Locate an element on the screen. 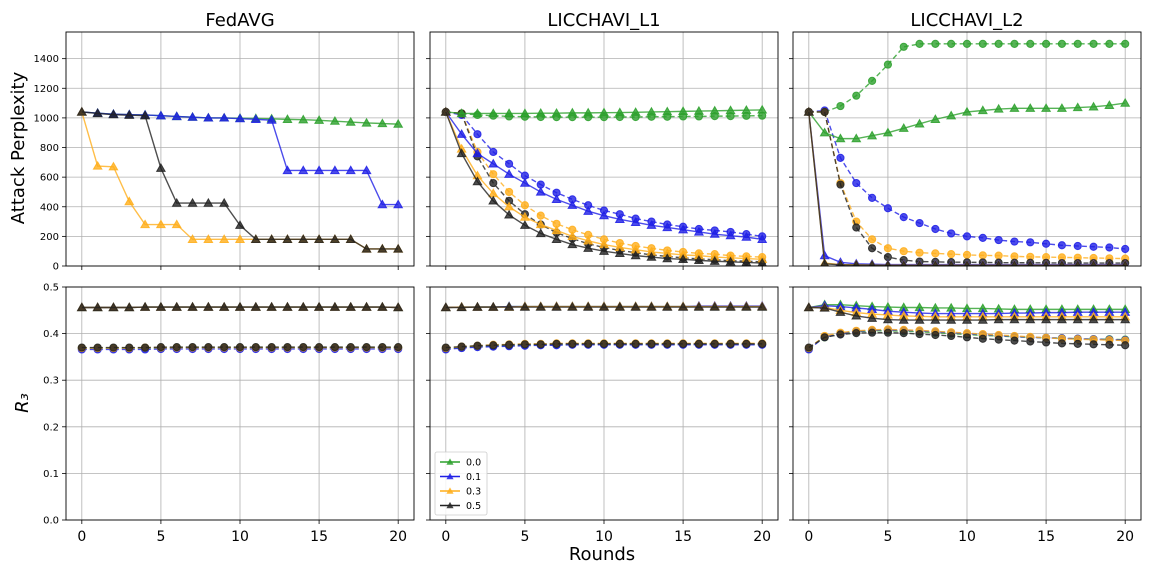 This screenshot has height=576, width=1152. panel-4: 0 5 10 15 20 0.0 0.1 0.2 0.3 0.4 0.5 is located at coordinates (229, 414).